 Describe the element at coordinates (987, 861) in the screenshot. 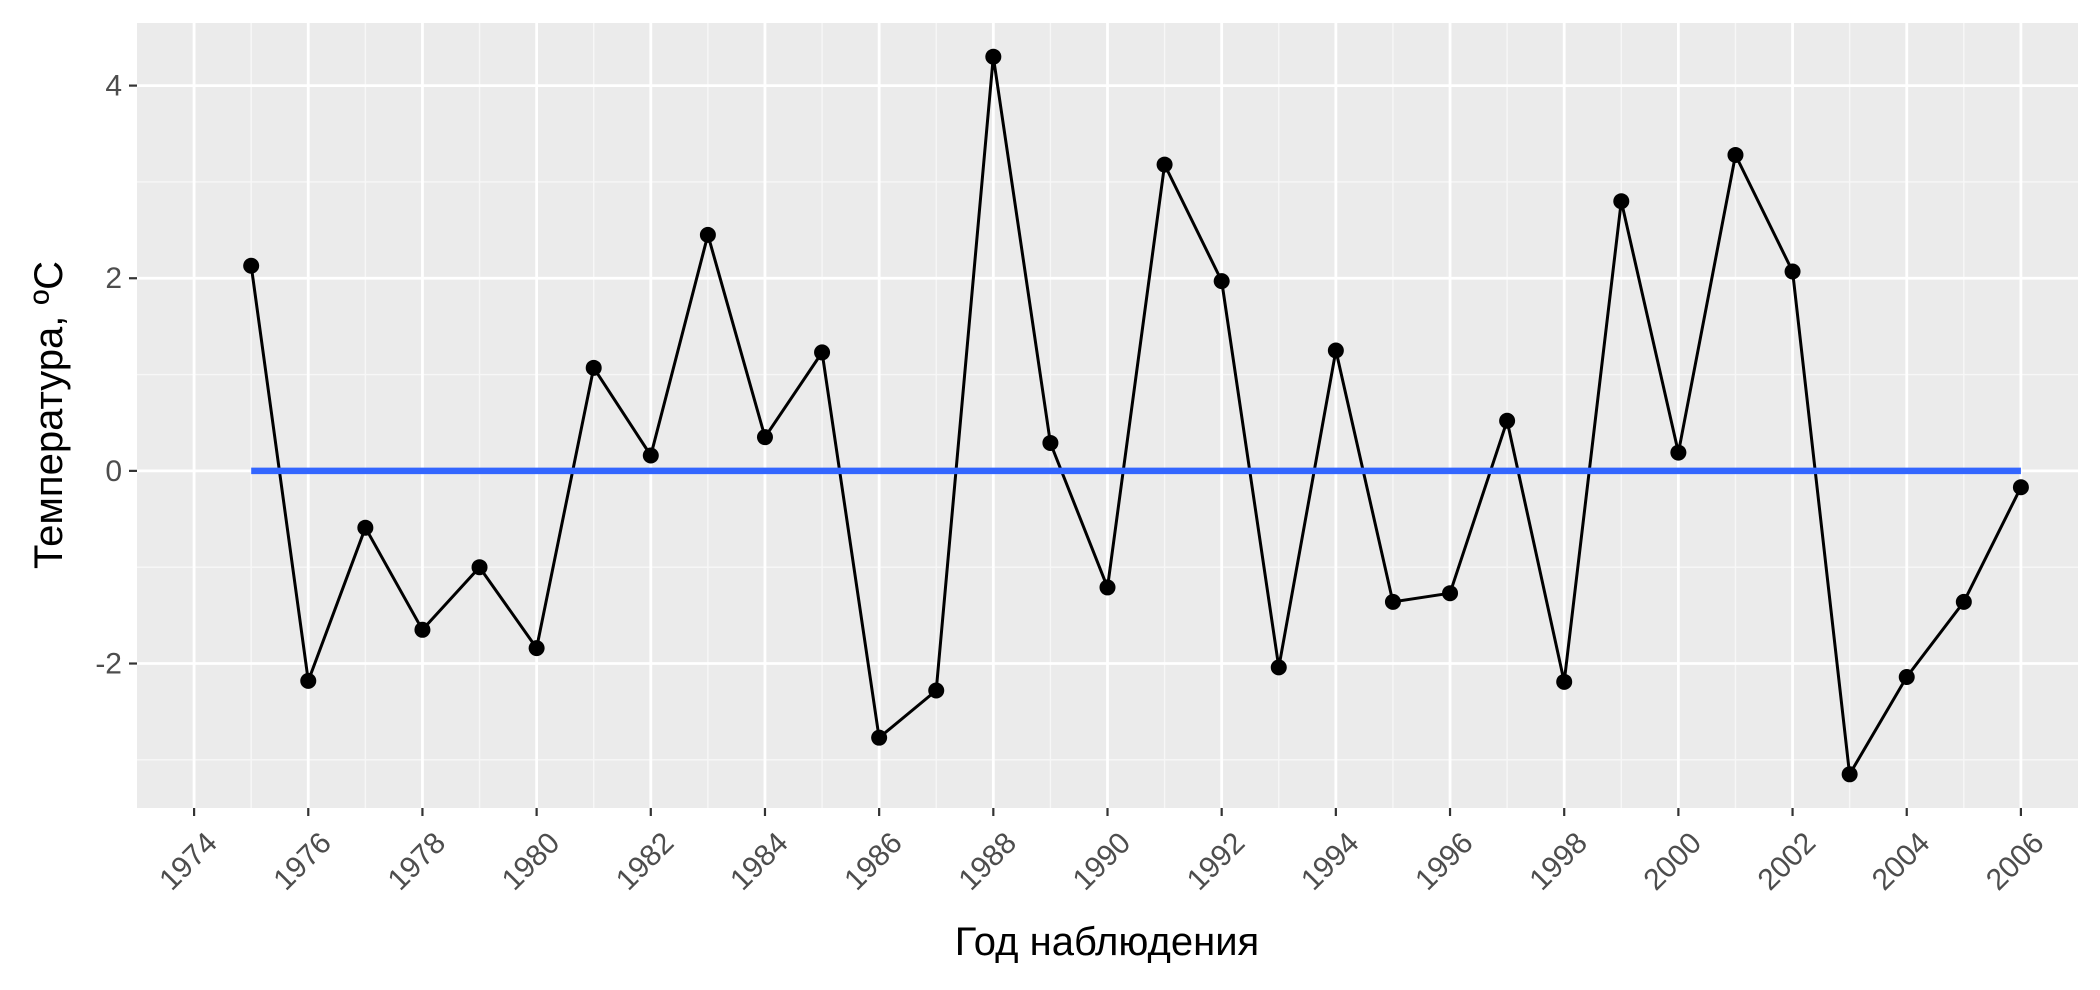

I see `x-tick-label: 1988` at that location.